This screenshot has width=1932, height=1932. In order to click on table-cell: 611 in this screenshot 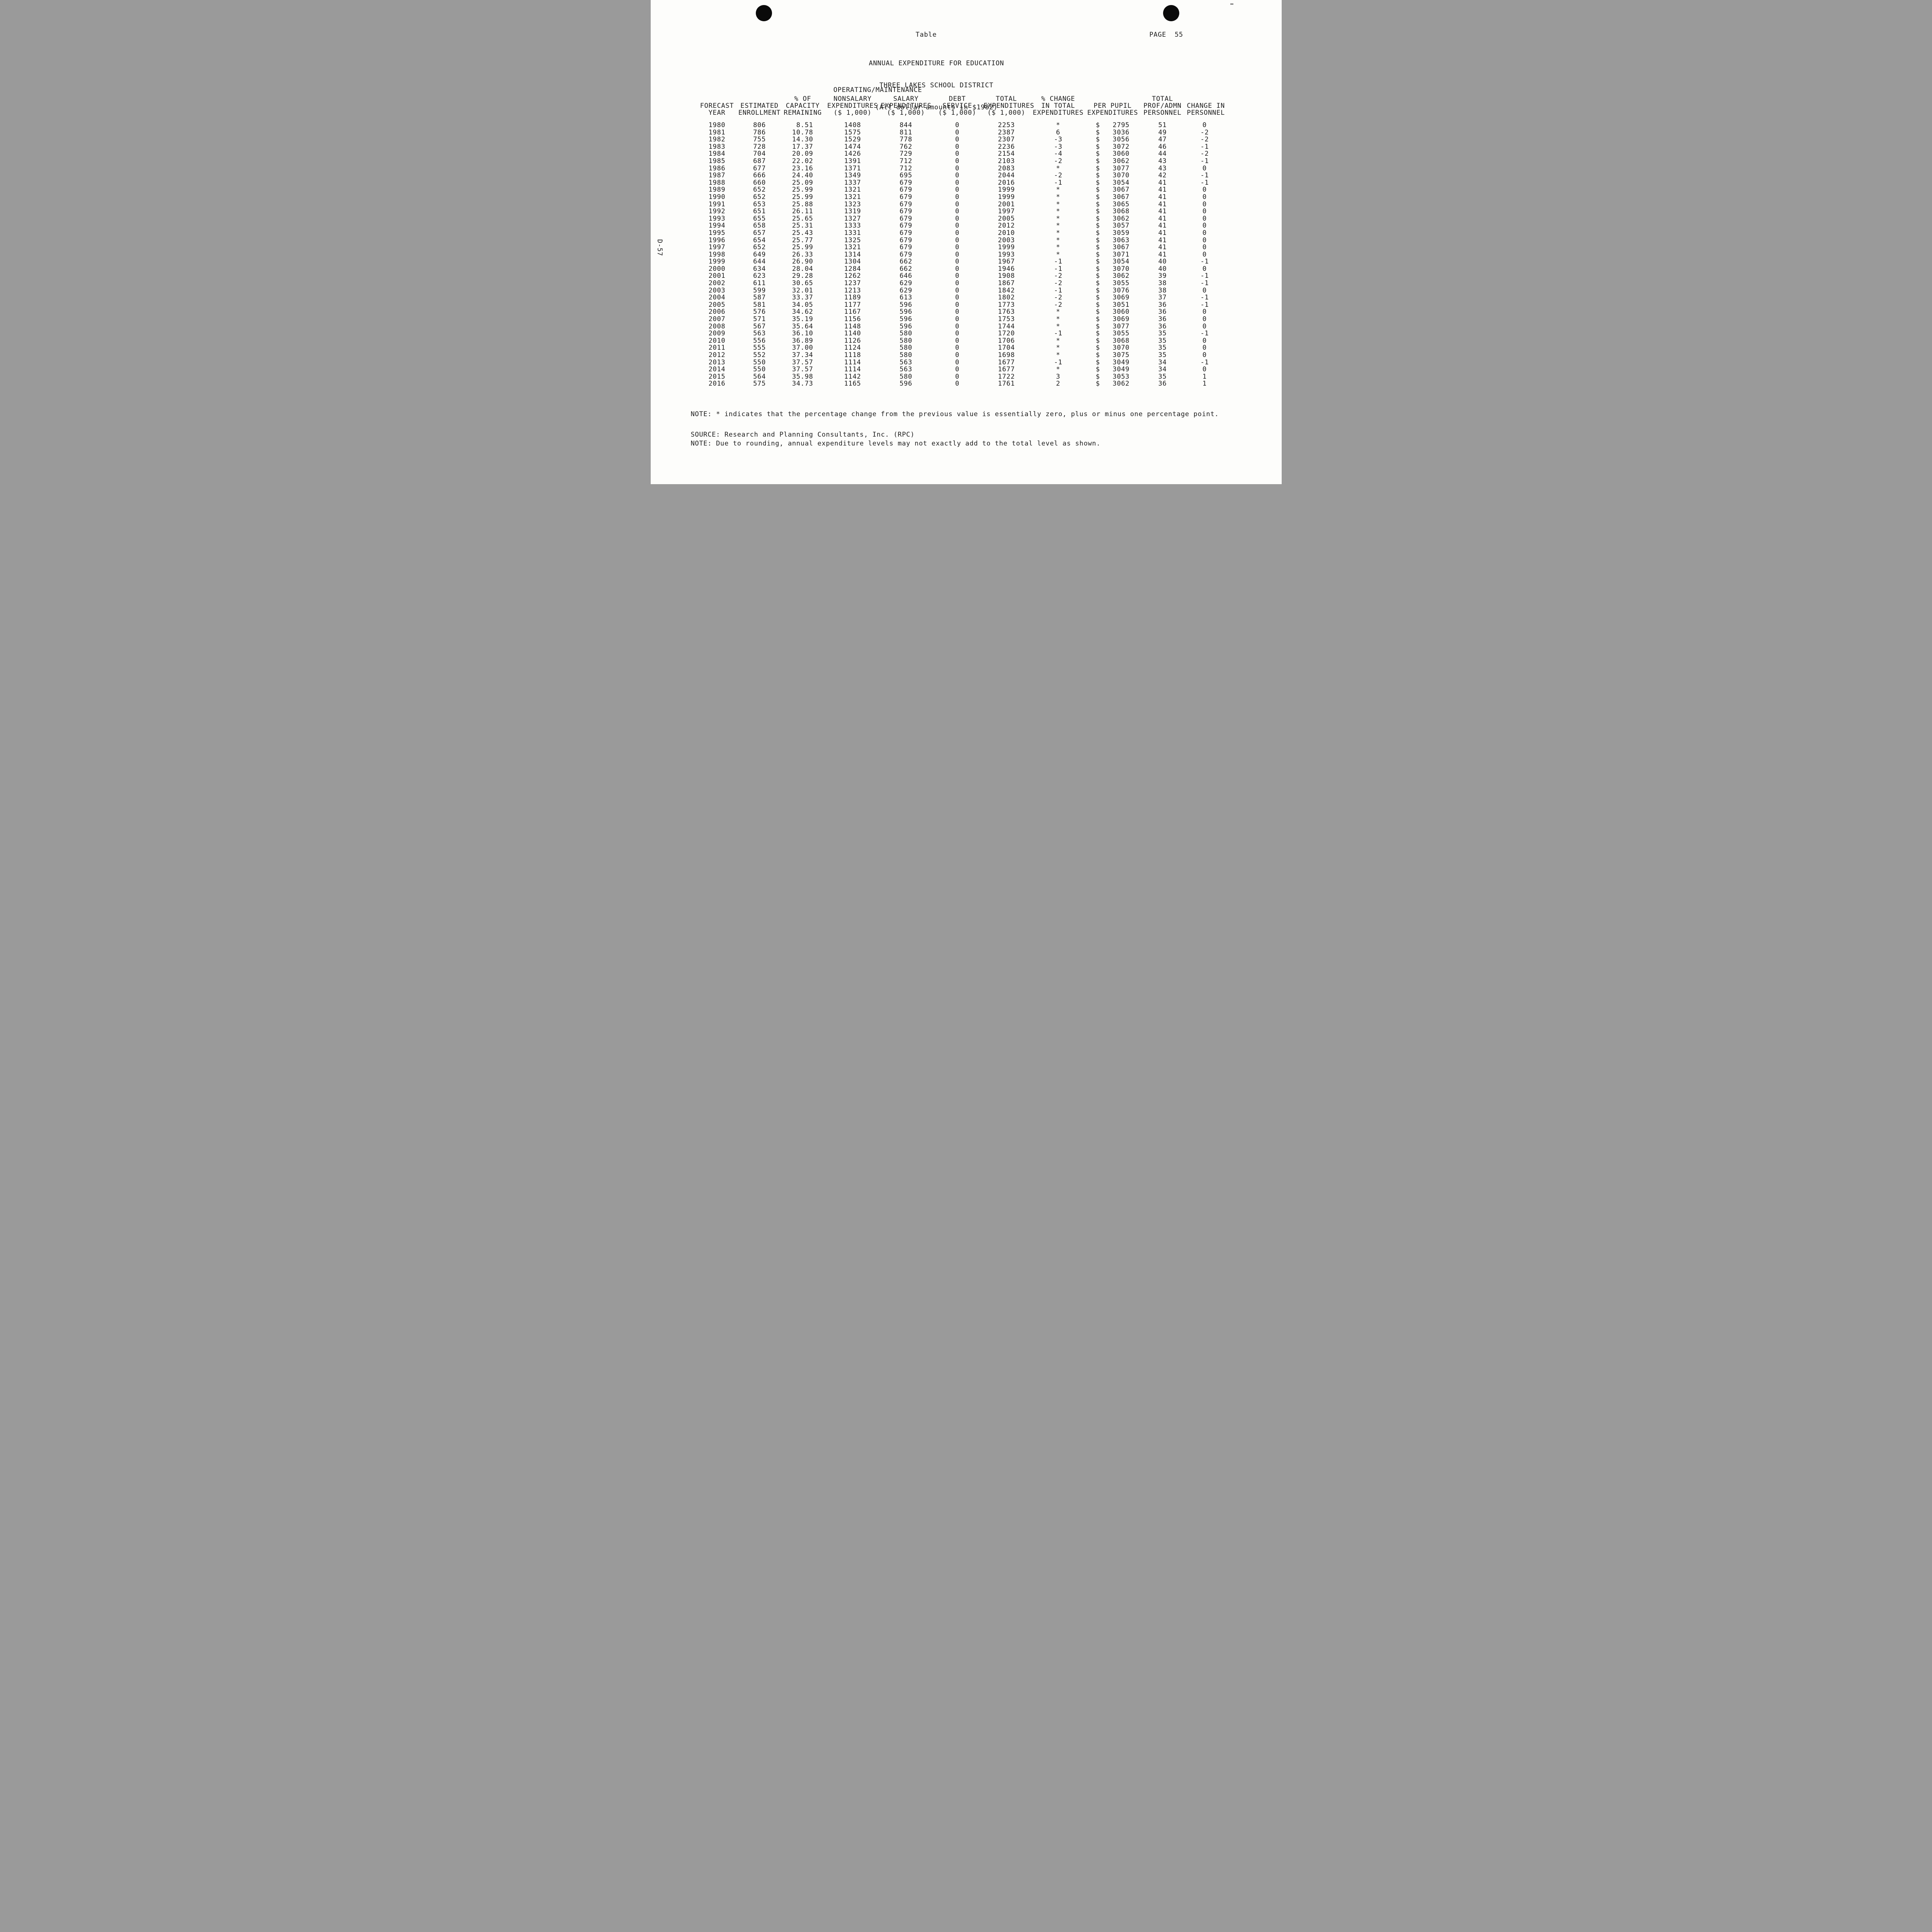, I will do `click(759, 283)`.